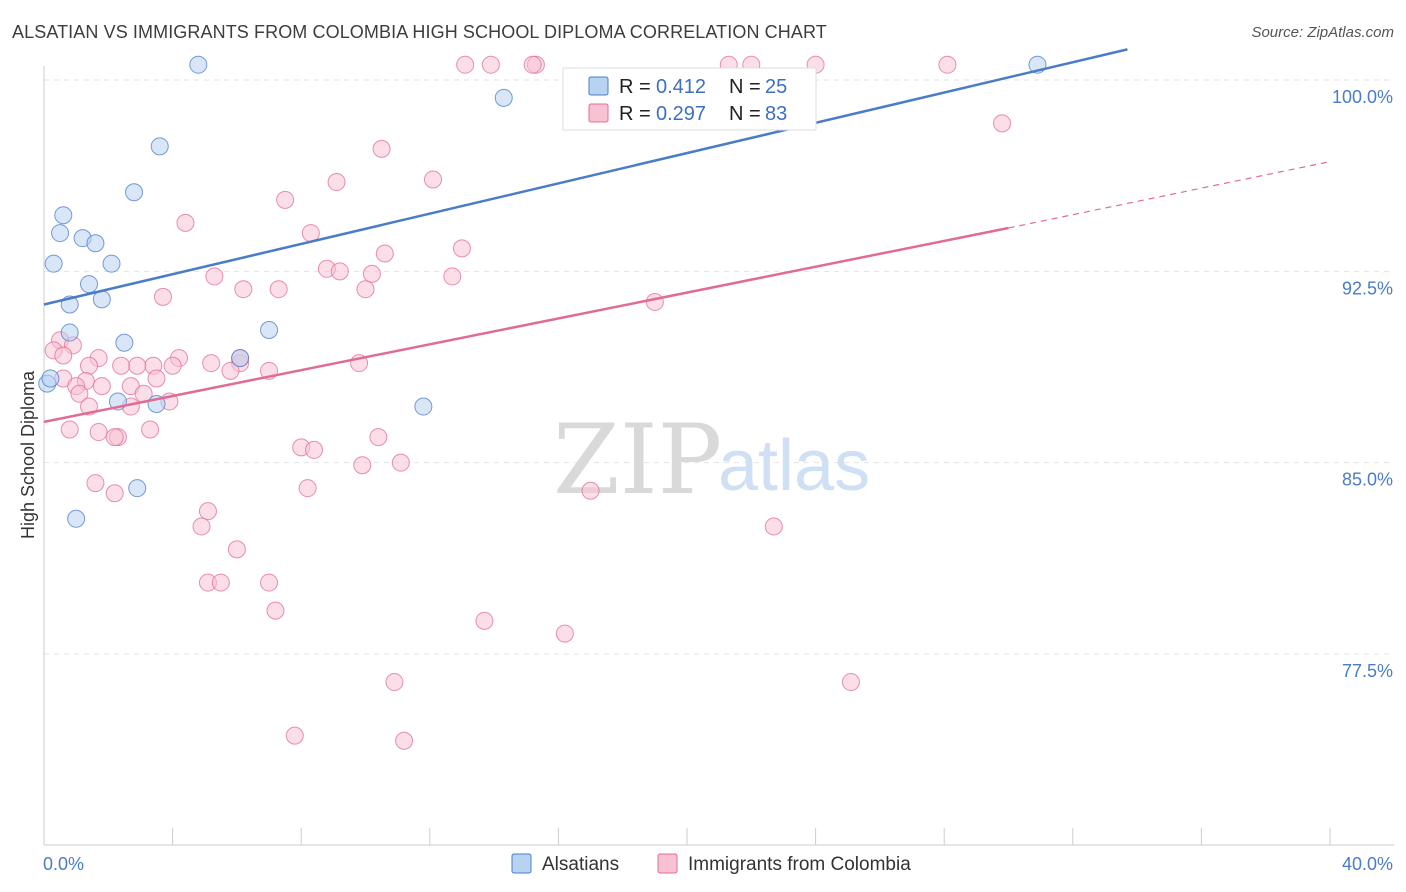  What do you see at coordinates (681, 114) in the screenshot?
I see `legend-r-value-2: 0.297` at bounding box center [681, 114].